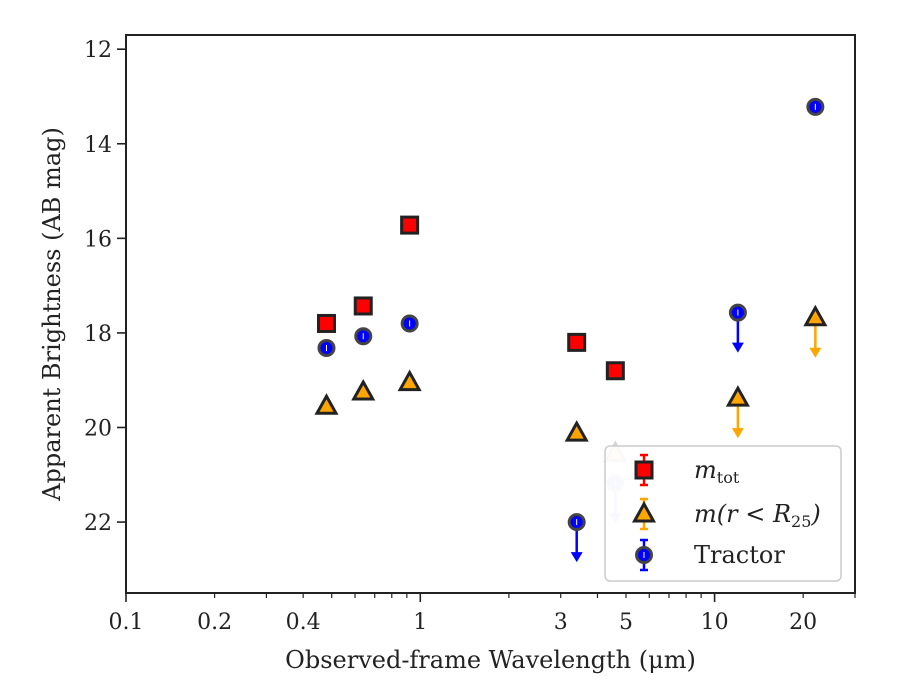 The image size is (900, 700). I want to click on x-axis: 0.1 0.2 0.4 1 3 5 10 20, so click(482, 614).